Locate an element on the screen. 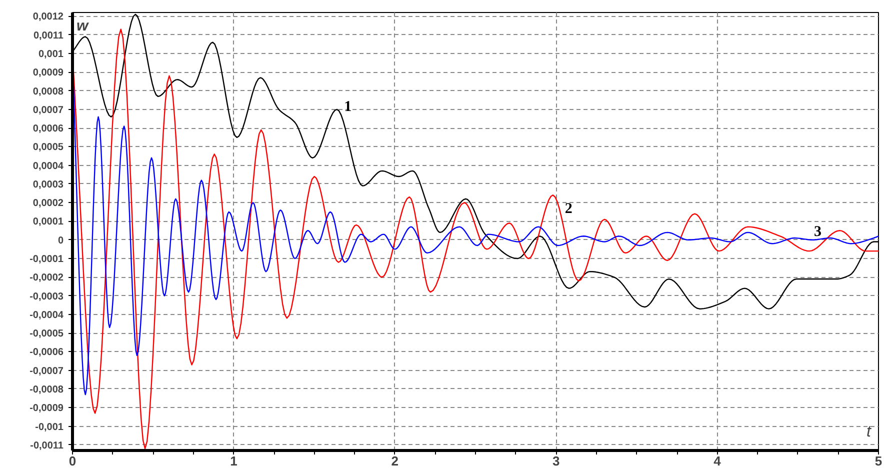  x-tick-label: 2 is located at coordinates (395, 461).